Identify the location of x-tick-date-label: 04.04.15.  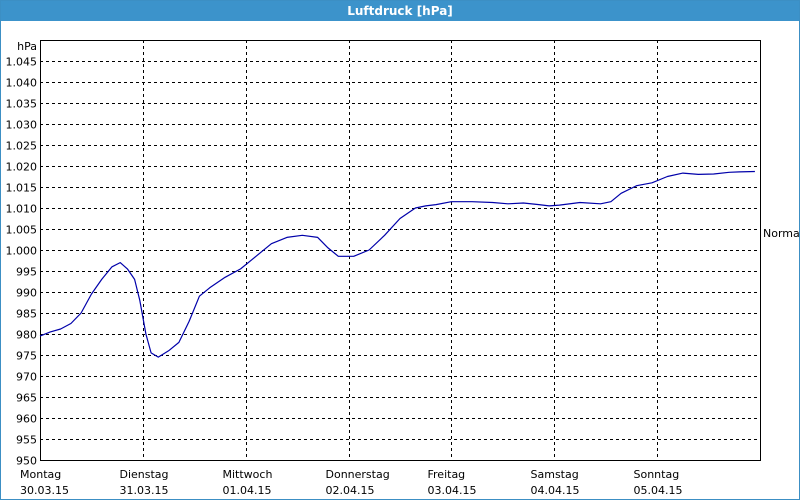
(555, 490).